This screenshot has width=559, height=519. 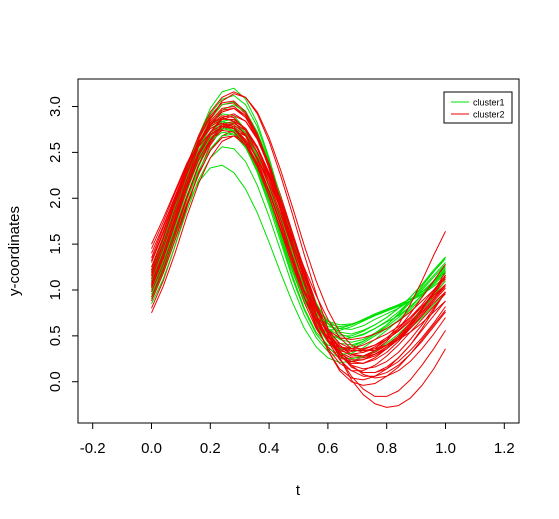 I want to click on y-tick-label: 0.5, so click(x=55, y=335).